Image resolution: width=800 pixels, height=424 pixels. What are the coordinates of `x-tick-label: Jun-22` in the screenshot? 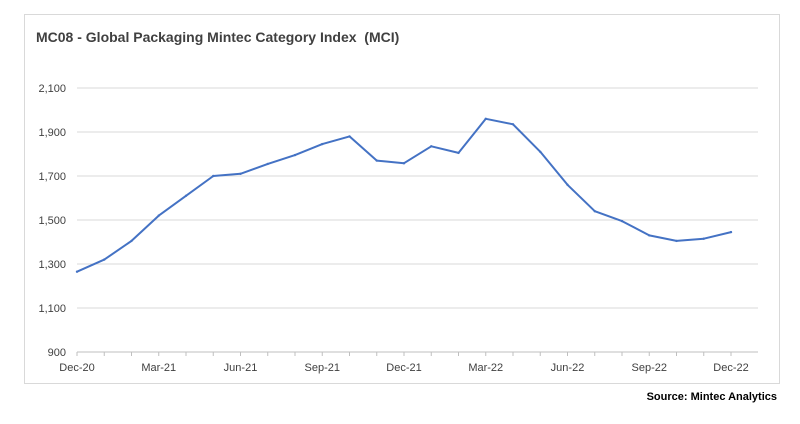 It's located at (568, 368).